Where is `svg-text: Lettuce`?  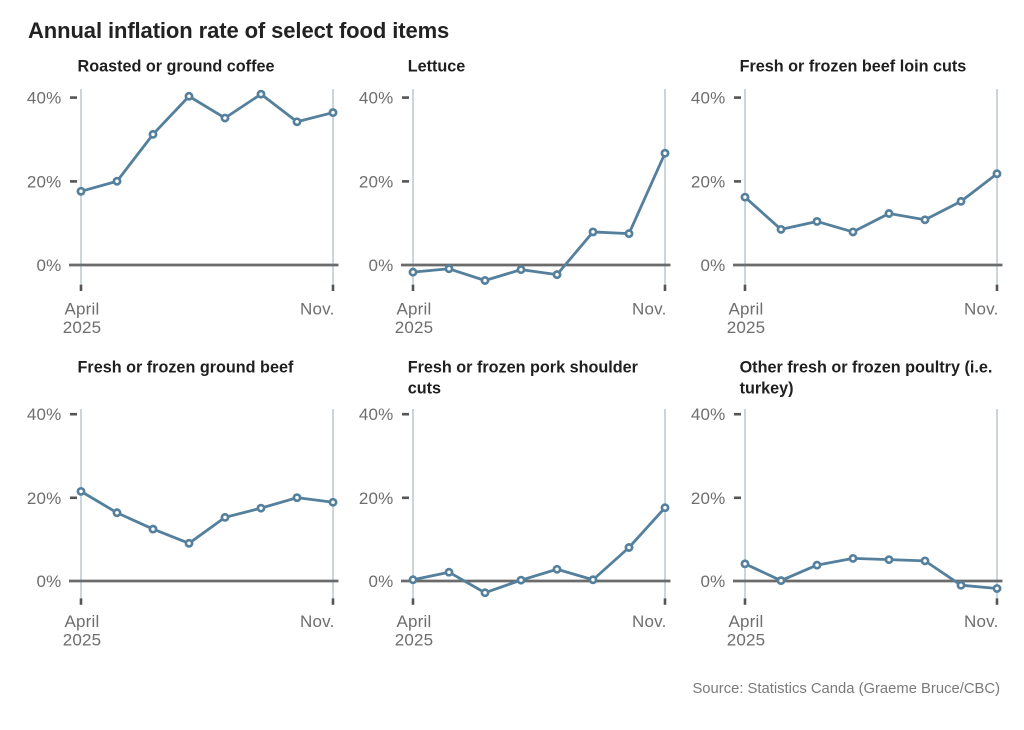
svg-text: Lettuce is located at coordinates (437, 67).